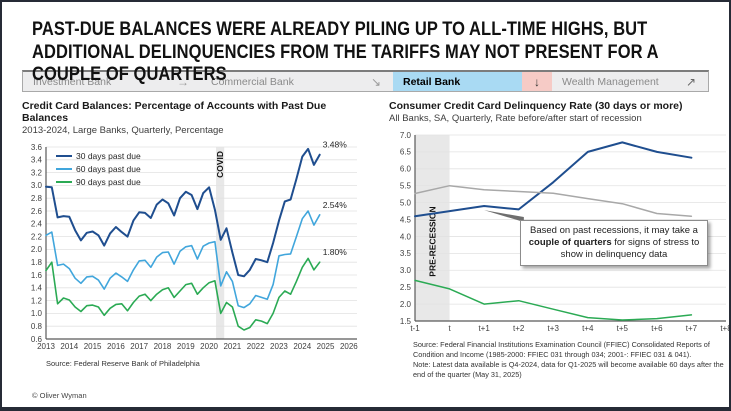 The width and height of the screenshot is (731, 411). What do you see at coordinates (37, 300) in the screenshot?
I see `svg-text: 1.2` at bounding box center [37, 300].